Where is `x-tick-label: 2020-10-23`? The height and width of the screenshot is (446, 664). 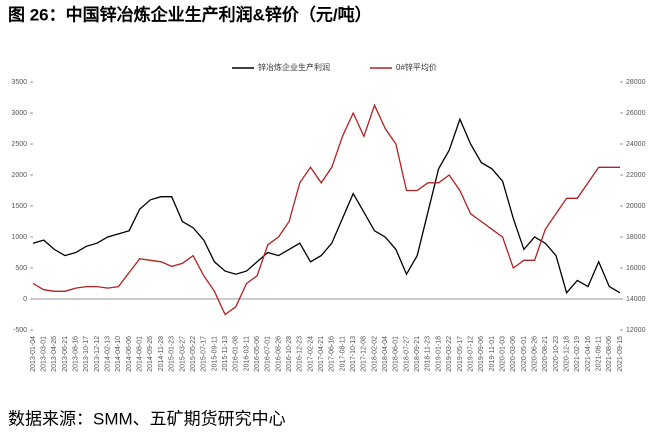
x-tick-label: 2020-10-23 is located at coordinates (556, 354).